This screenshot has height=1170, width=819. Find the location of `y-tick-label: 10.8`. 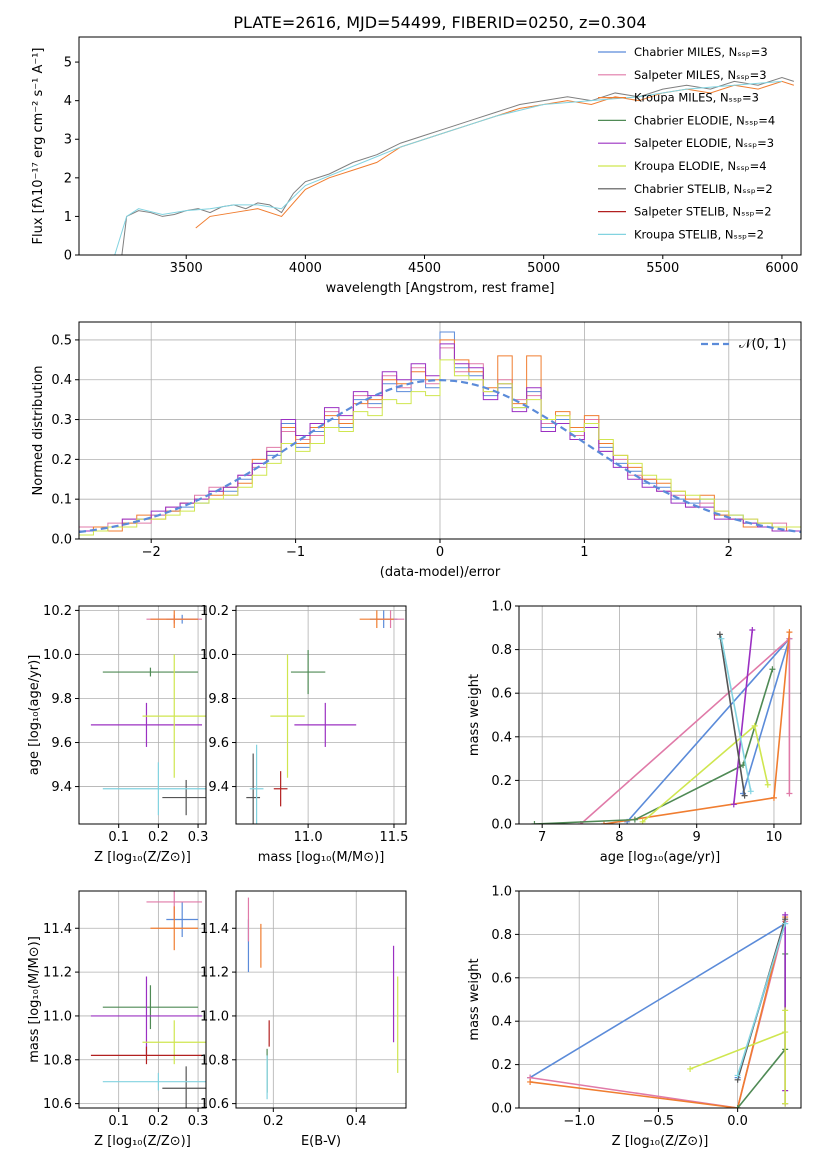

y-tick-label: 10.8 is located at coordinates (57, 1060).